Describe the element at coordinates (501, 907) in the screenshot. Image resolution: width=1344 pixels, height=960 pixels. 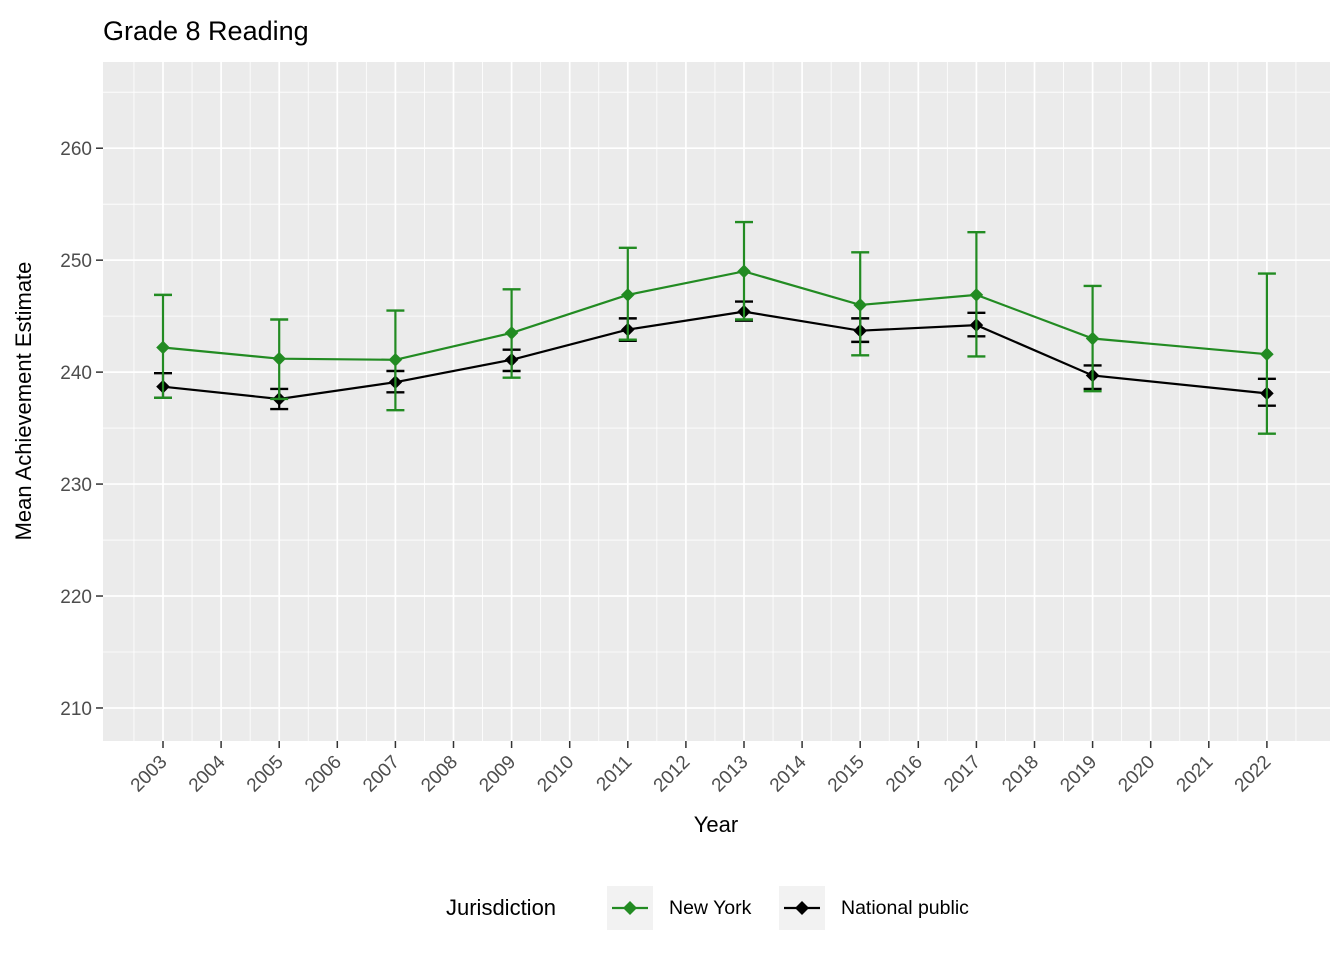
I see `legend-title: Jurisdiction` at that location.